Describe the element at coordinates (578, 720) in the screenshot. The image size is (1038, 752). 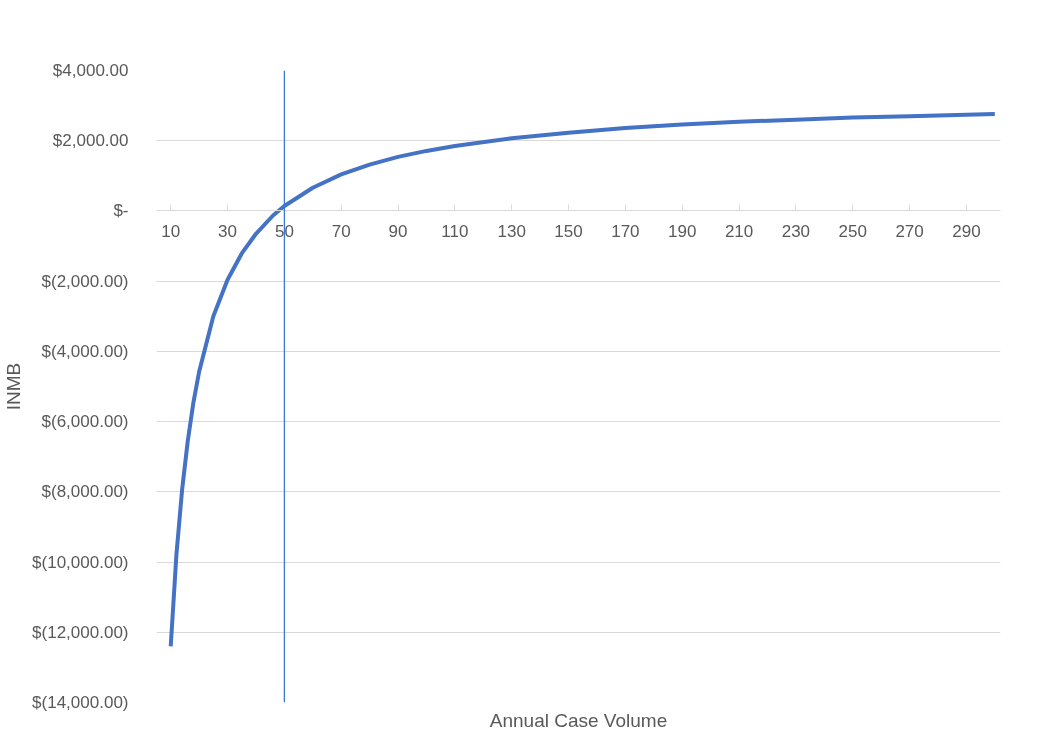
I see `x-axis-title: Annual Case Volume` at that location.